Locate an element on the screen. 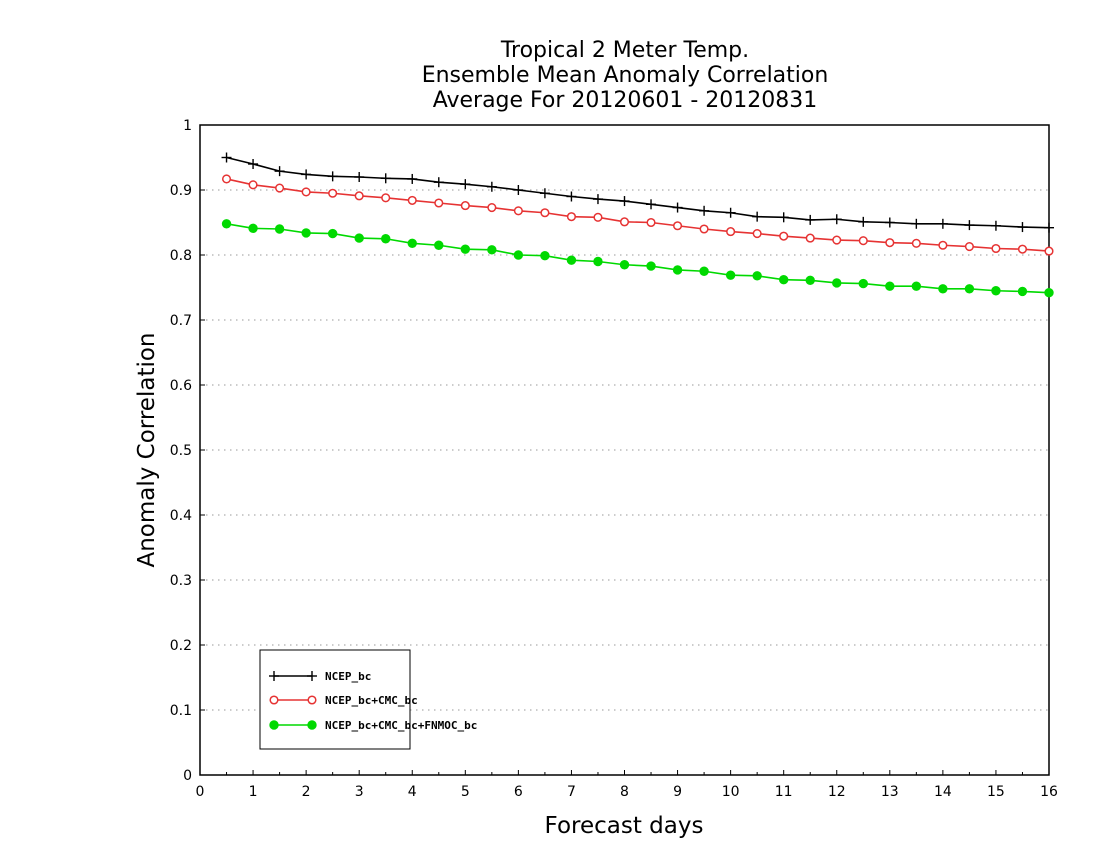  x-tick-label-1: 1 is located at coordinates (253, 792).